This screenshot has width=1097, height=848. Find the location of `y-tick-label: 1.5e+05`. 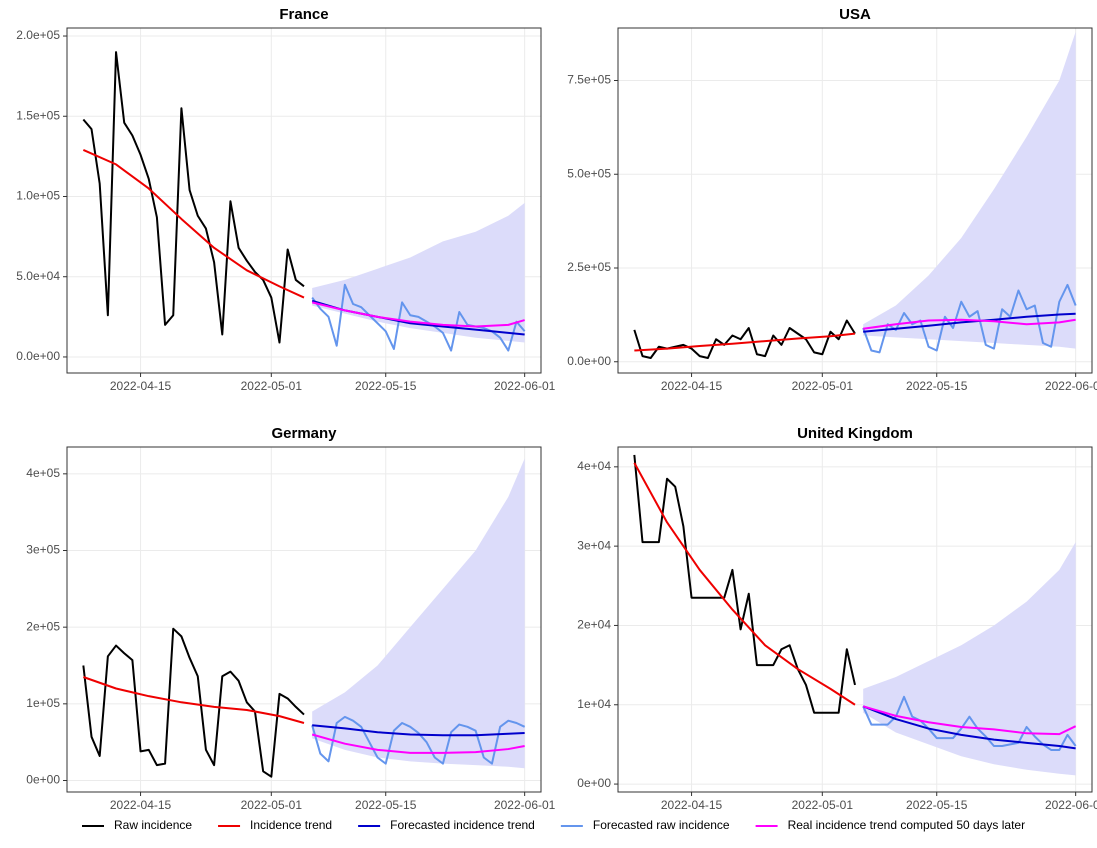

y-tick-label: 1.5e+05 is located at coordinates (38, 115).